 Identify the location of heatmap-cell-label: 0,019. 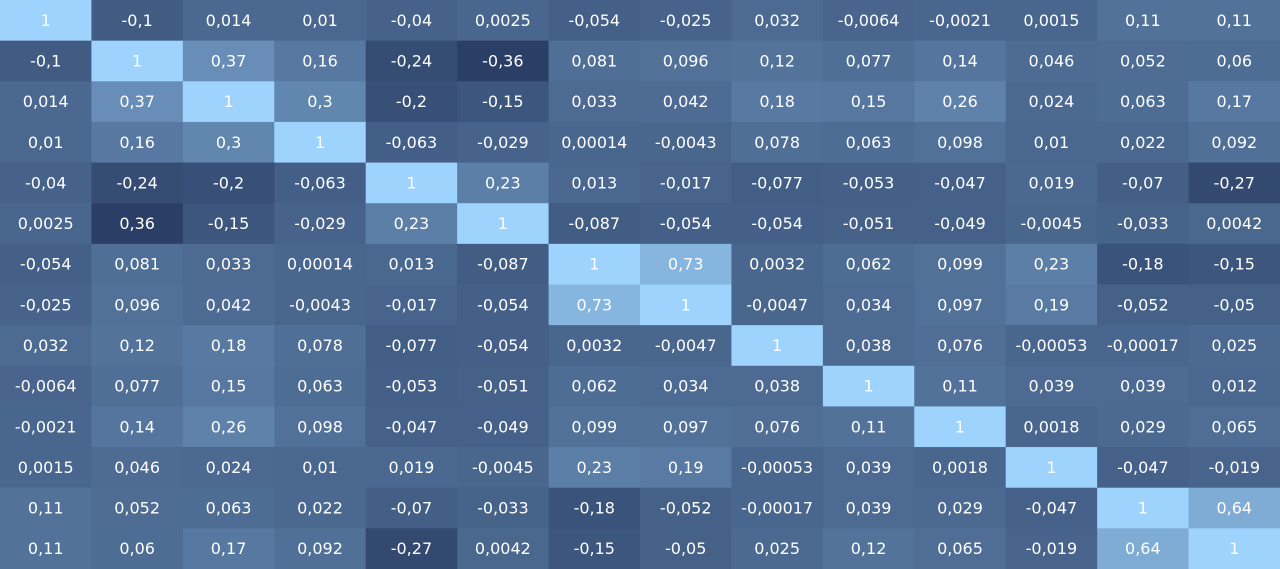
(1052, 182).